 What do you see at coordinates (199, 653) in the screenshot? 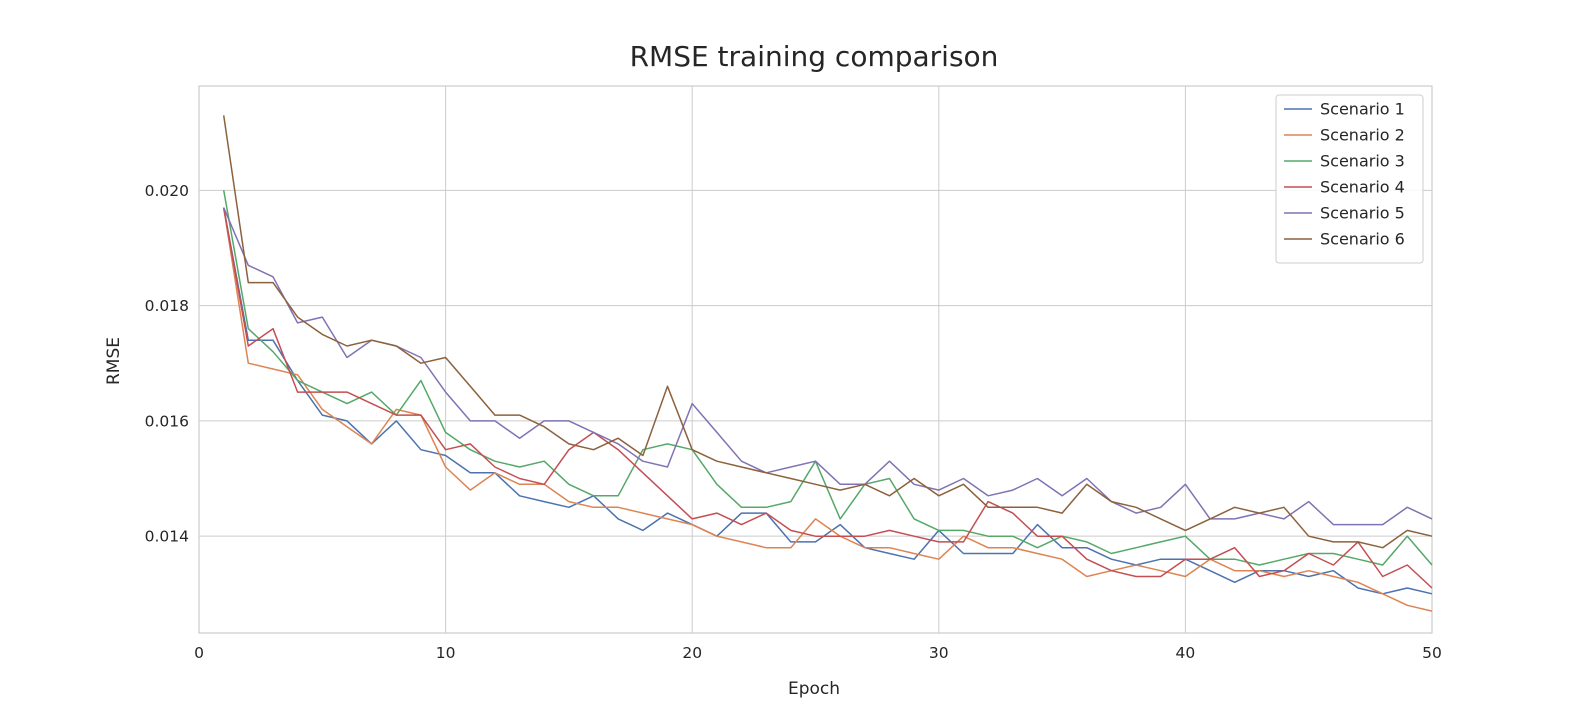
I see `x-tick-label: 0` at bounding box center [199, 653].